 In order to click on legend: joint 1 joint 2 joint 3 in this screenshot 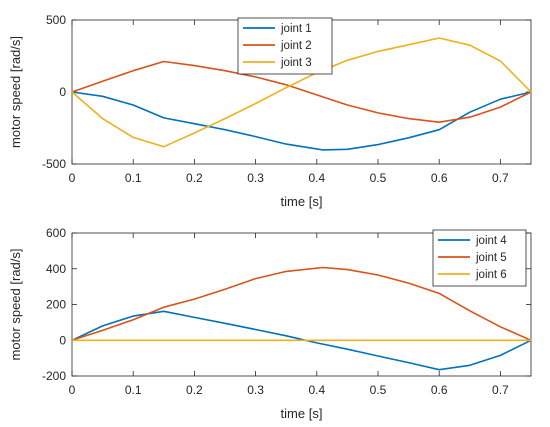, I will do `click(285, 46)`.